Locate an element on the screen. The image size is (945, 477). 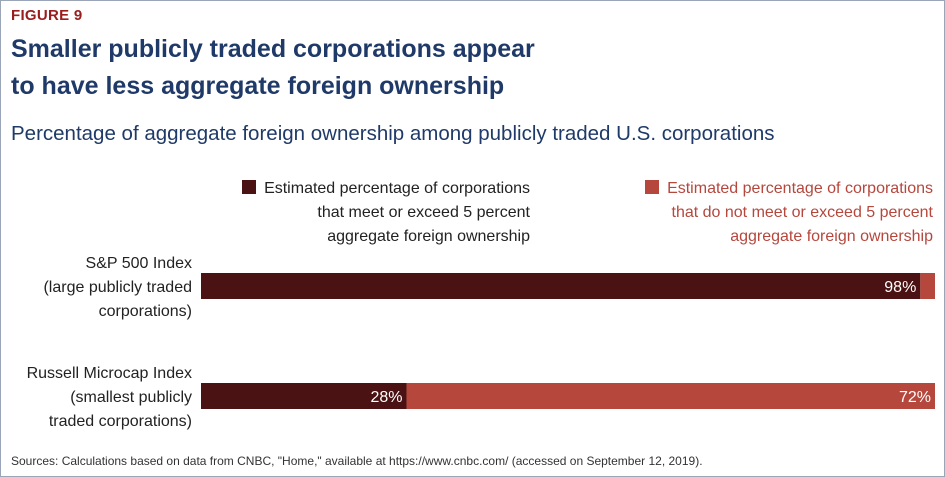
bar-segment-sp500-not-meets is located at coordinates (927, 286).